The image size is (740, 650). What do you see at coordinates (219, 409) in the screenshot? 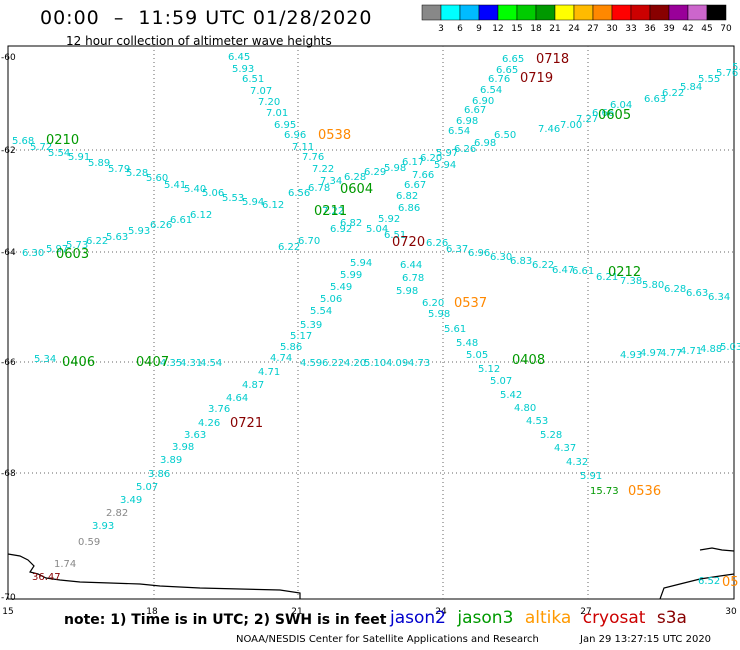
I see `wave-height-value: 3.76` at bounding box center [219, 409].